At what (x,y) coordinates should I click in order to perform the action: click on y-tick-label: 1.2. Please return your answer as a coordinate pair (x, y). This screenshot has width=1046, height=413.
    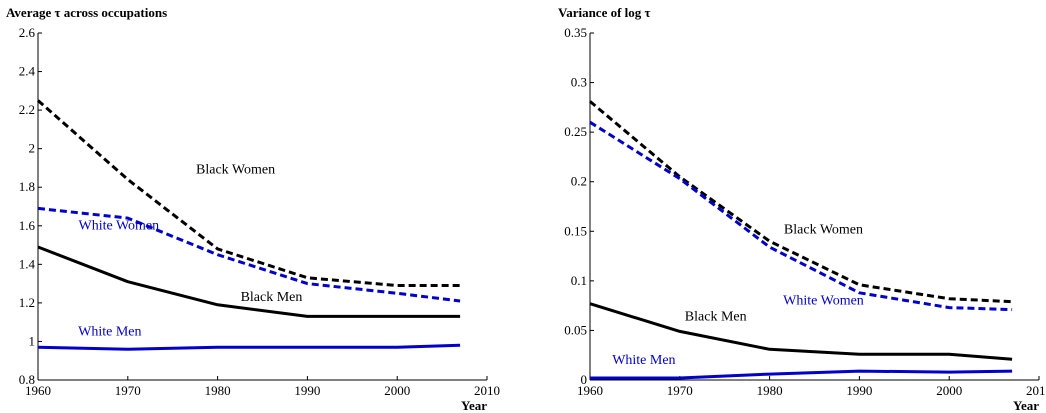
    Looking at the image, I should click on (27, 302).